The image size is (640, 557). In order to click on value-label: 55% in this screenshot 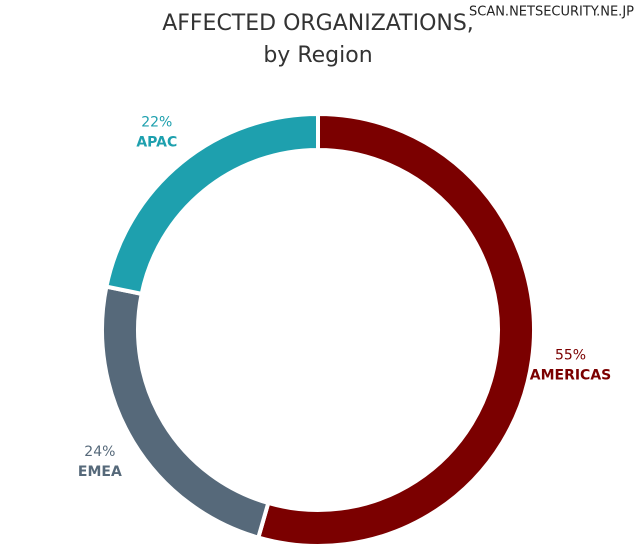, I will do `click(570, 356)`.